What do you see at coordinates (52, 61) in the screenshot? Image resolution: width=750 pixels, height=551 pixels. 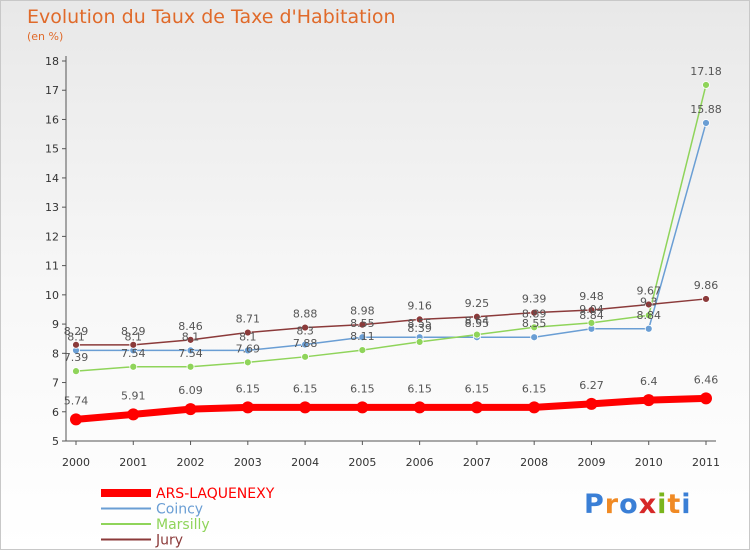 I see `y-tick-label: 18` at bounding box center [52, 61].